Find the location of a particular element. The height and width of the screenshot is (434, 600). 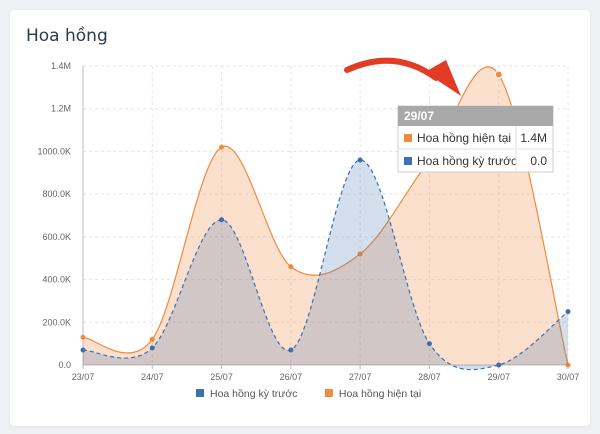

x-axis: 23/07 24/07 25/07 26/07 27/07 28/07 29/07 30/07 is located at coordinates (326, 373).